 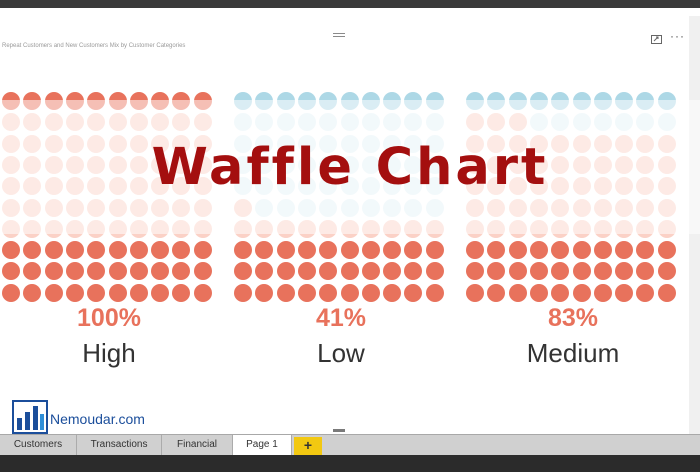 I want to click on tab-financial: Financial, so click(x=197, y=445).